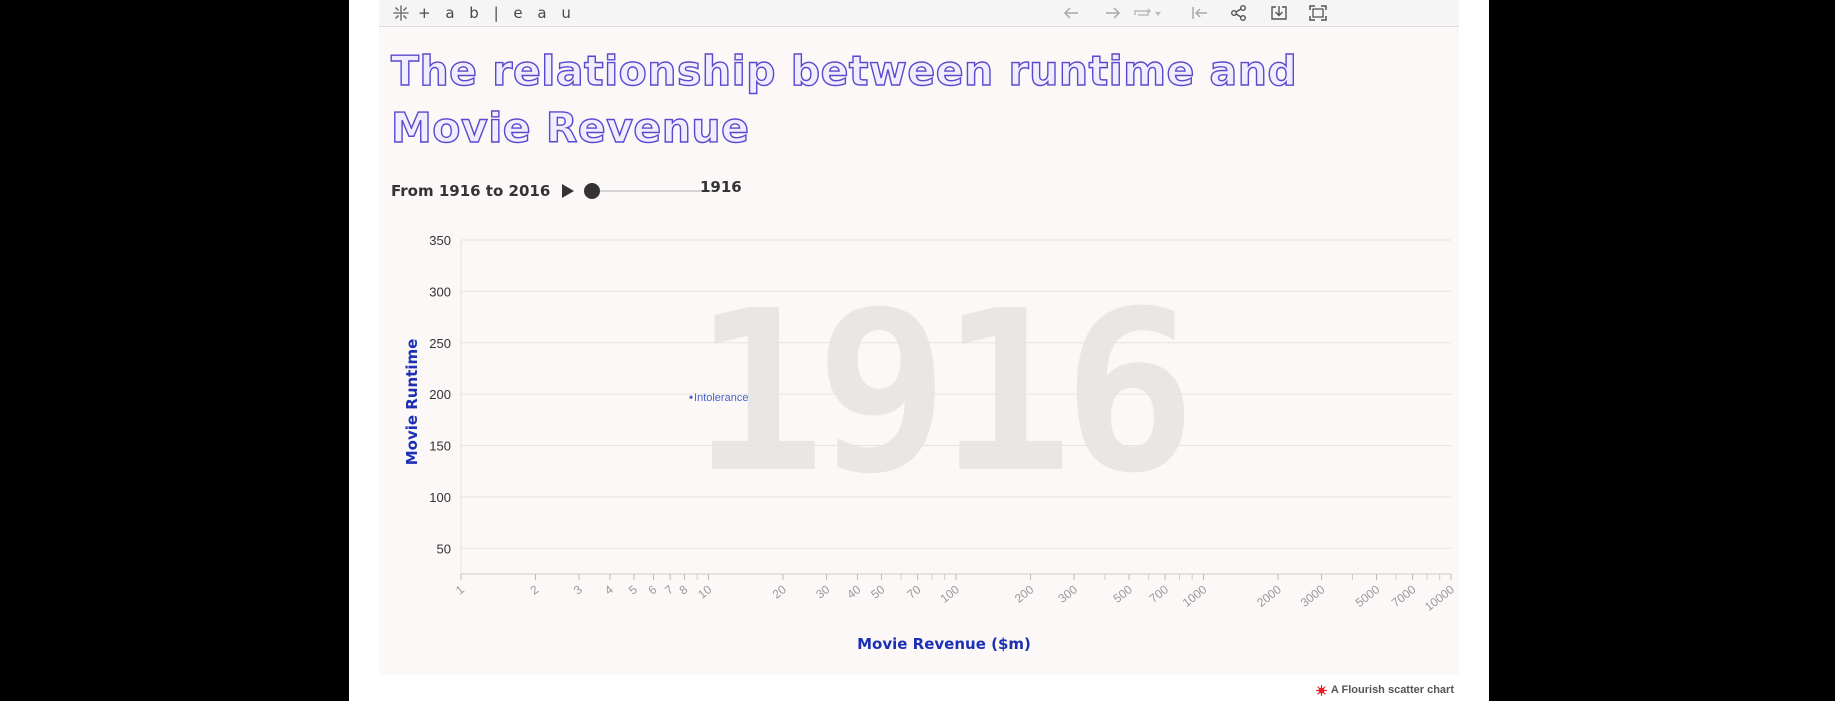  What do you see at coordinates (440, 446) in the screenshot?
I see `y-tick-label: 150` at bounding box center [440, 446].